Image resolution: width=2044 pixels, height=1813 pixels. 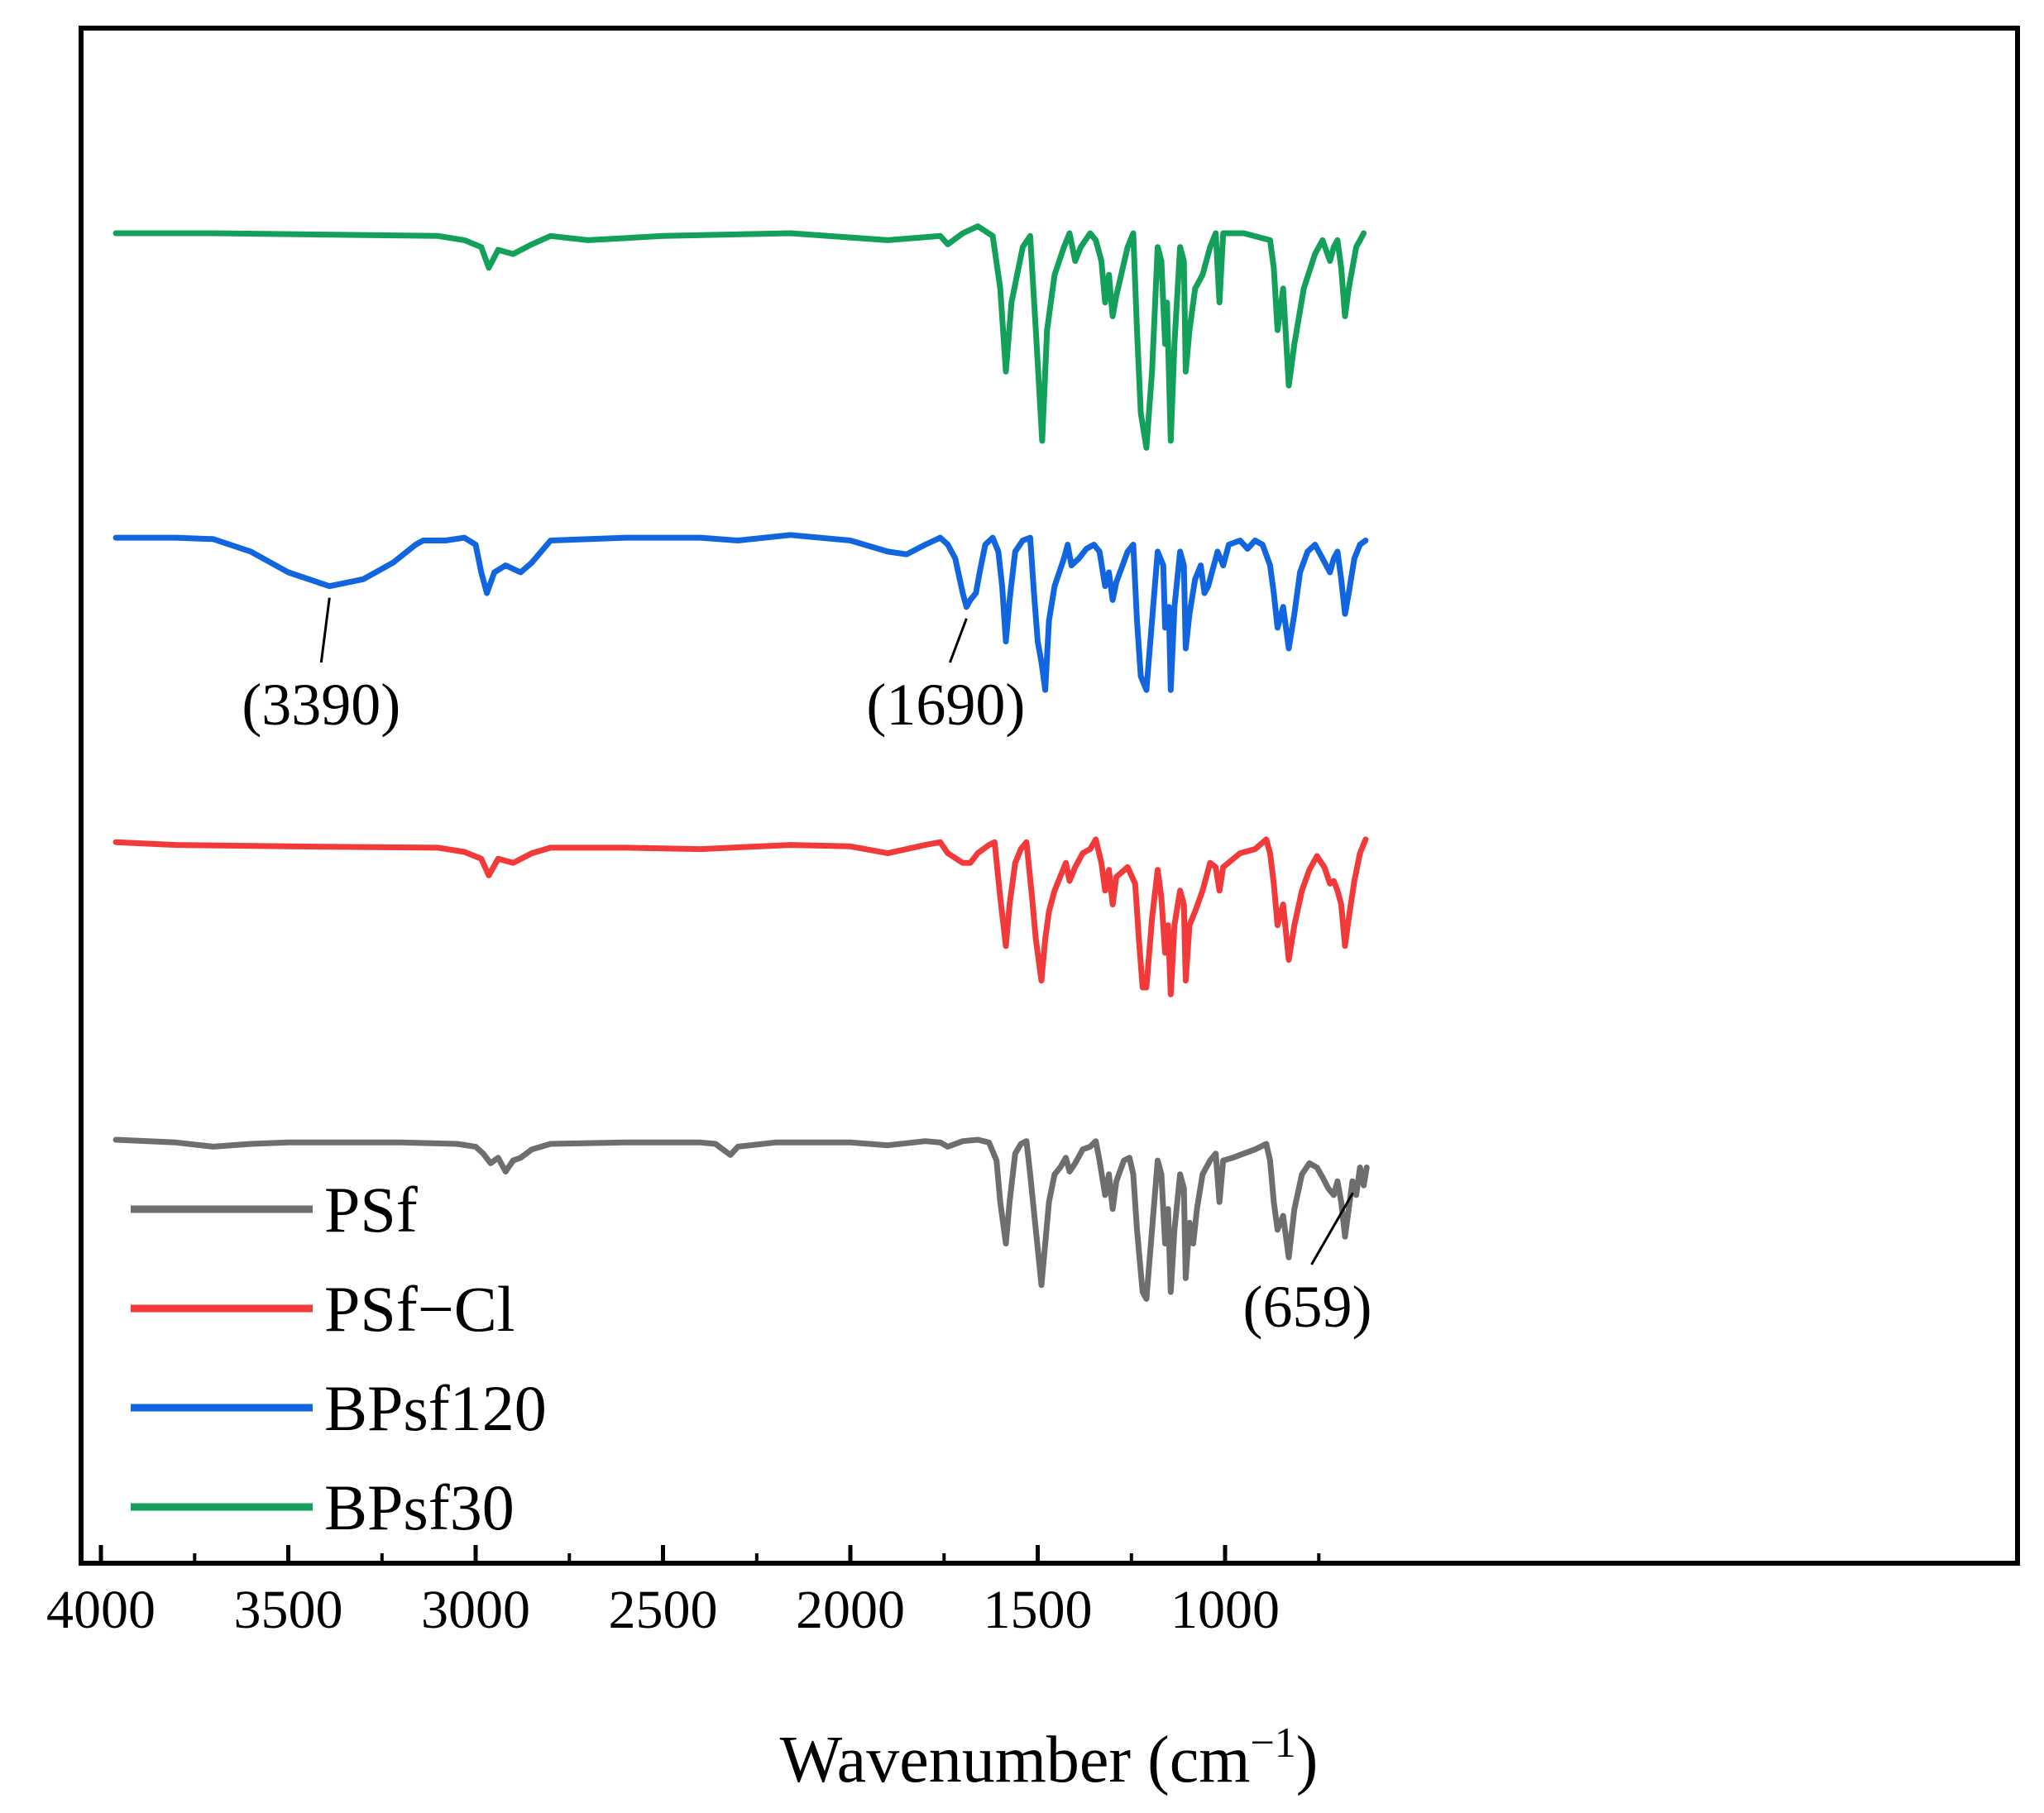 I want to click on legend-entry-bpsf120: BPsf120, so click(x=339, y=1408).